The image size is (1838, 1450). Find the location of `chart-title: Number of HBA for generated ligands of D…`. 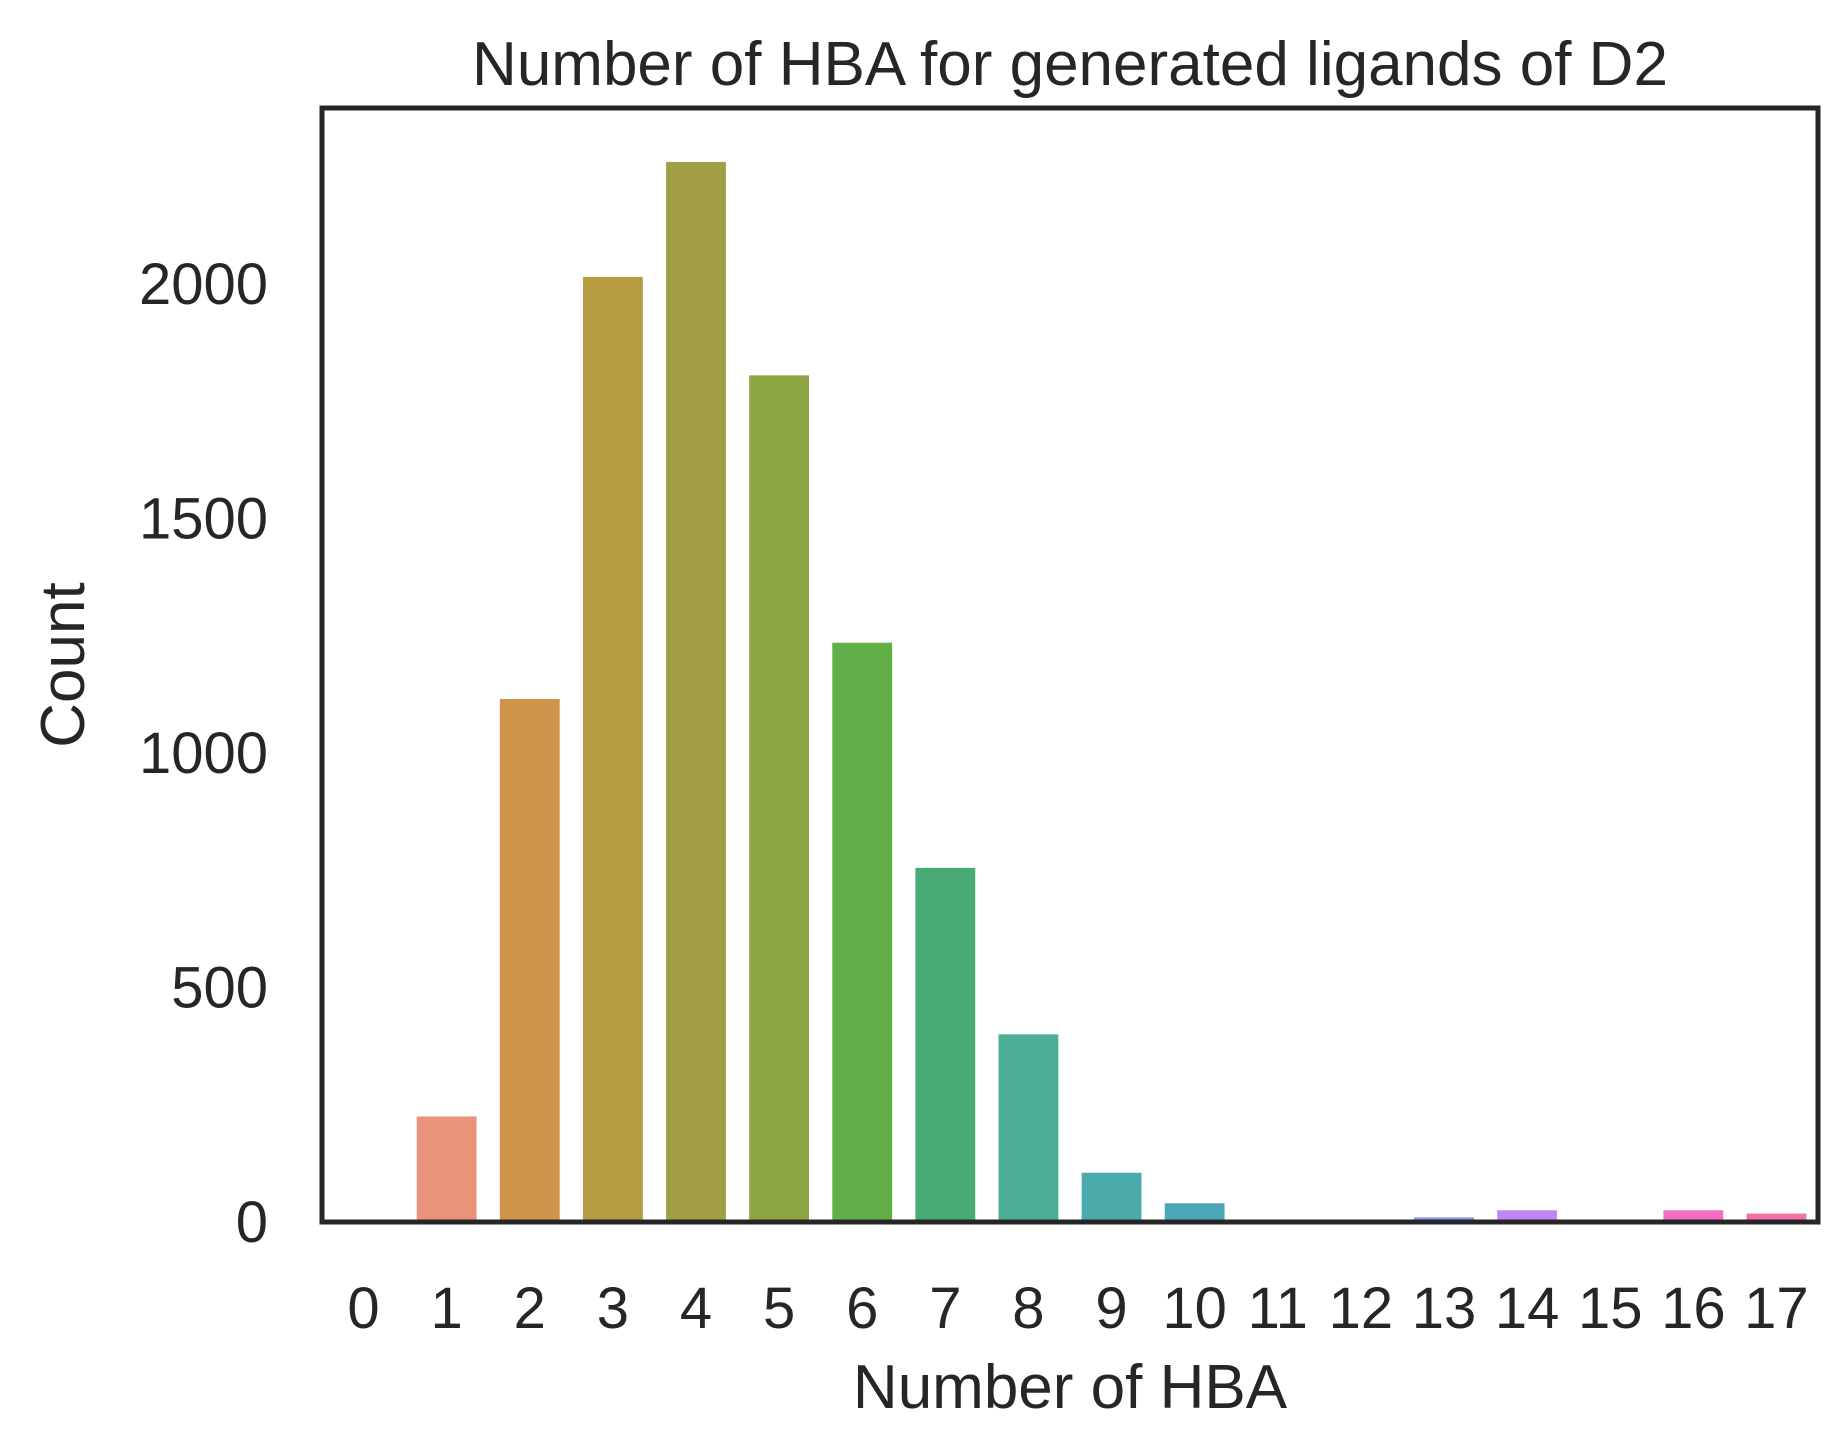

chart-title: Number of HBA for generated ligands of D… is located at coordinates (1070, 64).